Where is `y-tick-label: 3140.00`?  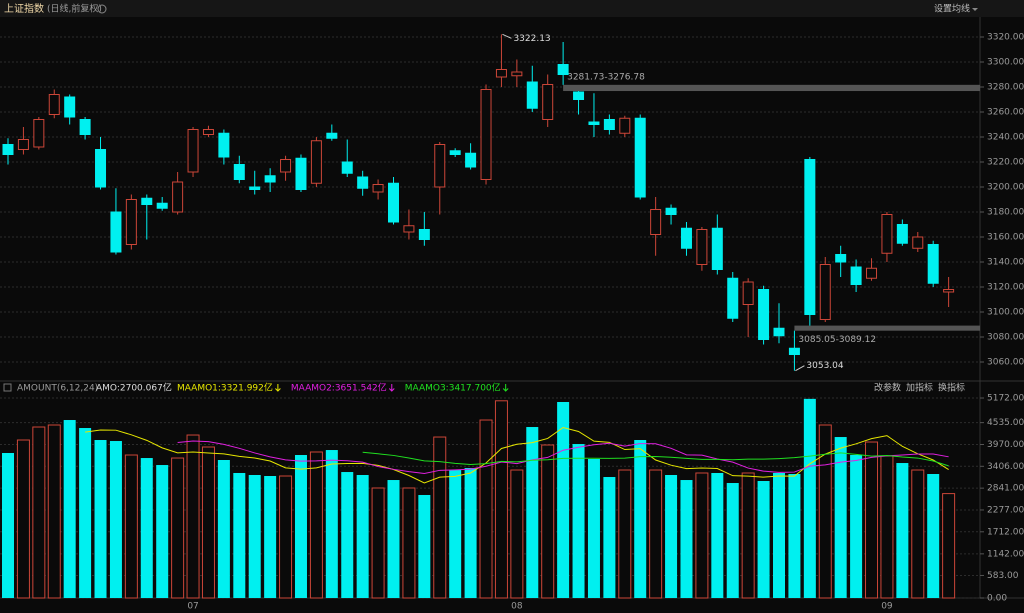 y-tick-label: 3140.00 is located at coordinates (1005, 263).